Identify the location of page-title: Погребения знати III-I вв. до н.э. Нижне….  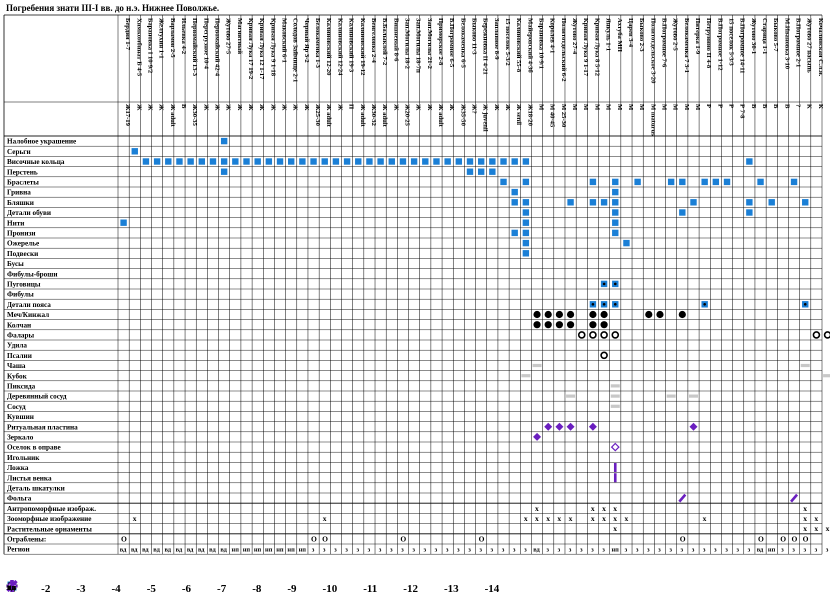
(113, 8).